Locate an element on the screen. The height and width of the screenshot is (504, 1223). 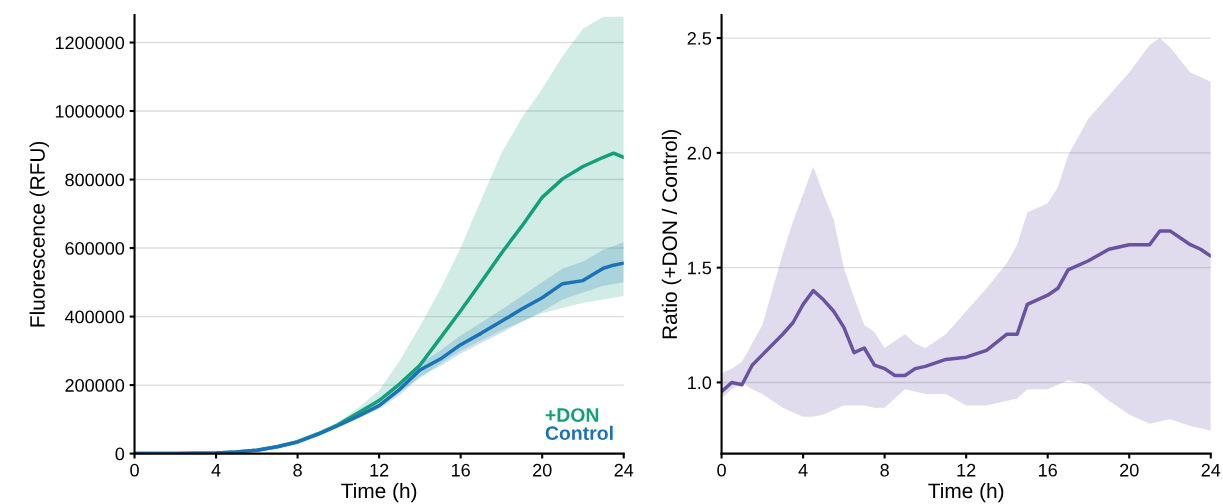
y-tick-label: 2.0 is located at coordinates (699, 153).